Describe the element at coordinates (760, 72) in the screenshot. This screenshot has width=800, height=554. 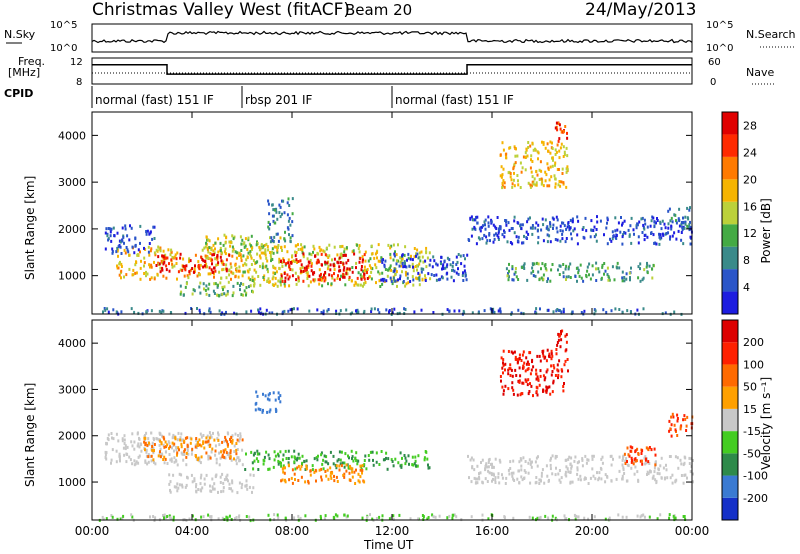
I see `nave-label: Nave` at that location.